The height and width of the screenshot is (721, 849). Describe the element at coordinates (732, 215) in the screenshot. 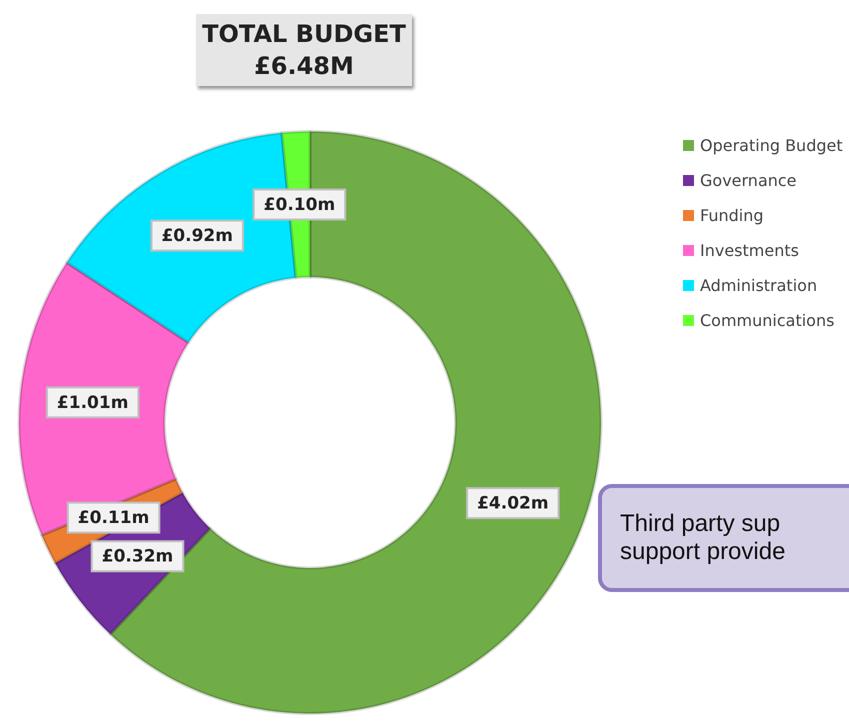

I see `legend-label: Funding` at that location.